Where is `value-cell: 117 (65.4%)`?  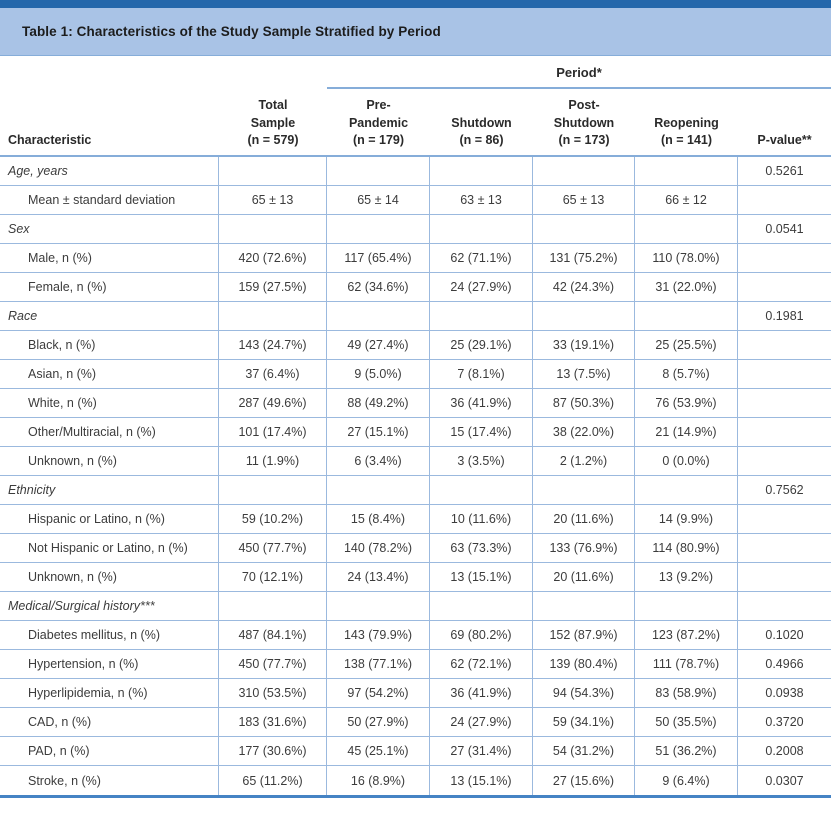
value-cell: 117 (65.4%) is located at coordinates (378, 258).